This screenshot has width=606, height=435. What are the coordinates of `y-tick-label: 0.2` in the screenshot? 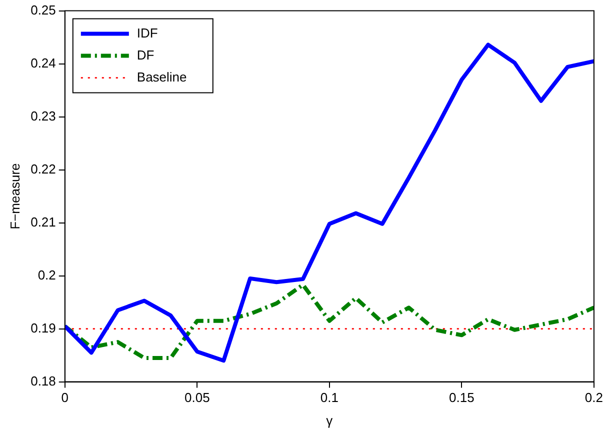 It's located at (47, 274).